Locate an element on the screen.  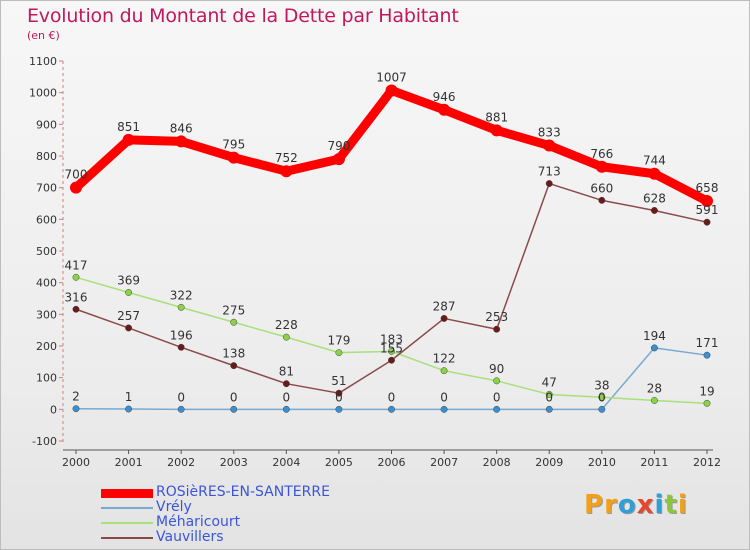
y-tick-label: 200 is located at coordinates (46, 346).